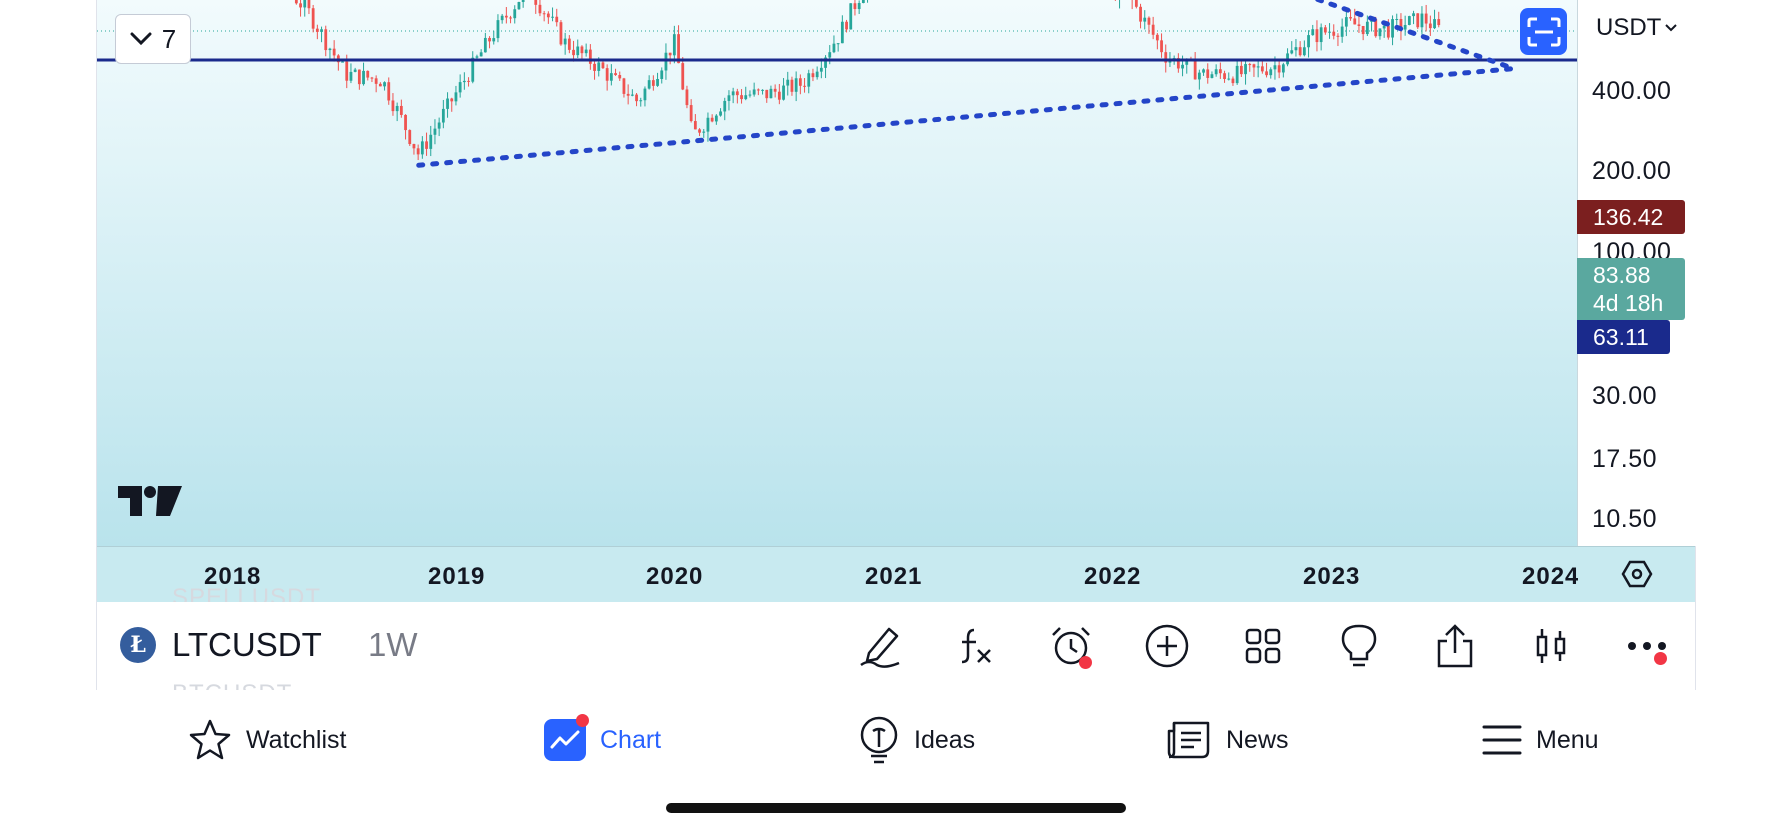 This screenshot has height=828, width=1792. Describe the element at coordinates (1625, 396) in the screenshot. I see `price-tick: 30.00` at that location.